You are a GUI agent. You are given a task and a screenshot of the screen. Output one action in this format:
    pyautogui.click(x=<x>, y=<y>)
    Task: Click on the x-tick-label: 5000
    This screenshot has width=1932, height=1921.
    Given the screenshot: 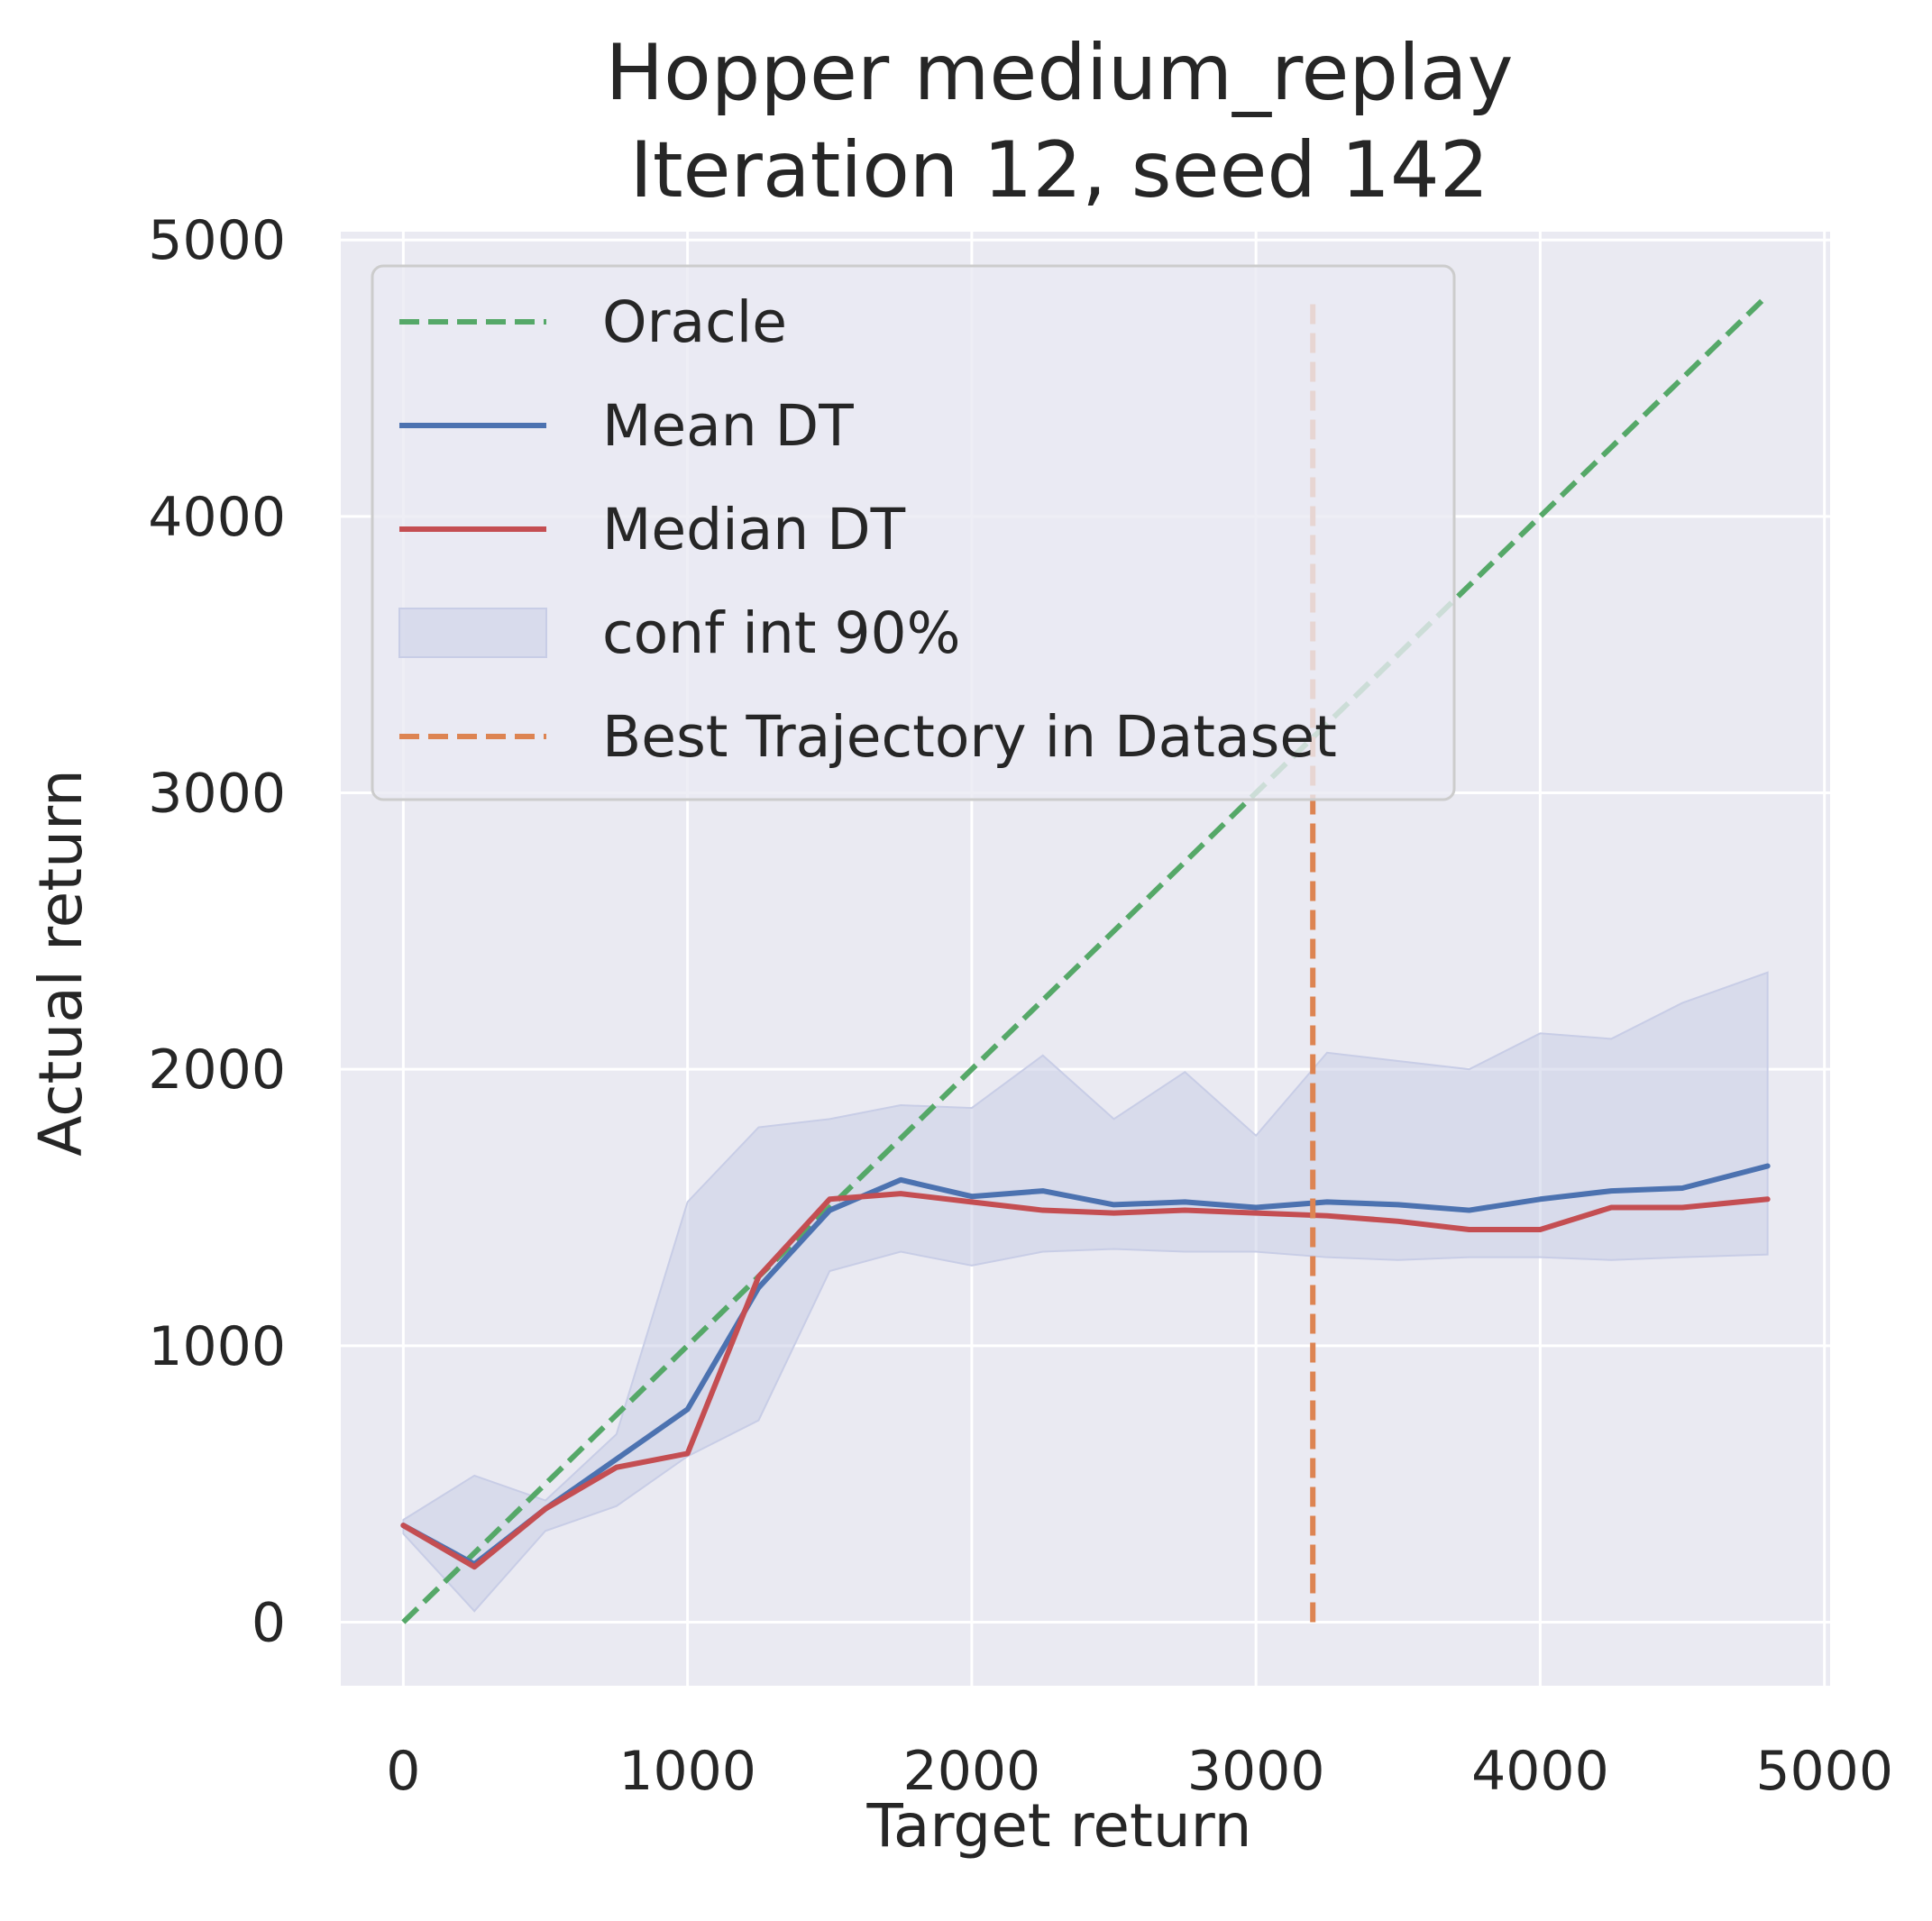 What is the action you would take?
    pyautogui.click(x=1824, y=1771)
    